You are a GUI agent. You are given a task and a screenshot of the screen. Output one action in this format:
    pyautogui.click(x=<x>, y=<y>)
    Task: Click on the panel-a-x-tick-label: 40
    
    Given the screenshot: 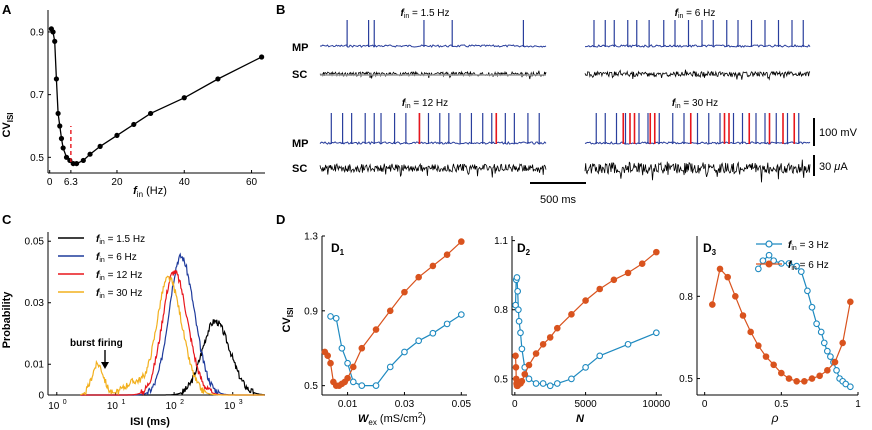 What is the action you would take?
    pyautogui.click(x=185, y=182)
    